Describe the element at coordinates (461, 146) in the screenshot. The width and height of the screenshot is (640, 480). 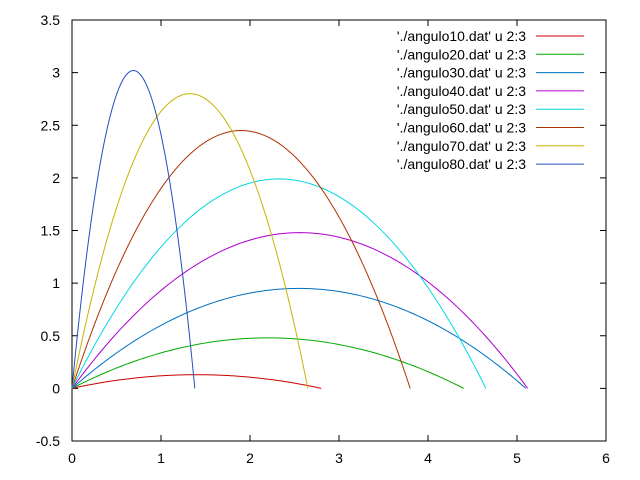
I see `legend-label: './angulo70.dat' u 2:3` at that location.